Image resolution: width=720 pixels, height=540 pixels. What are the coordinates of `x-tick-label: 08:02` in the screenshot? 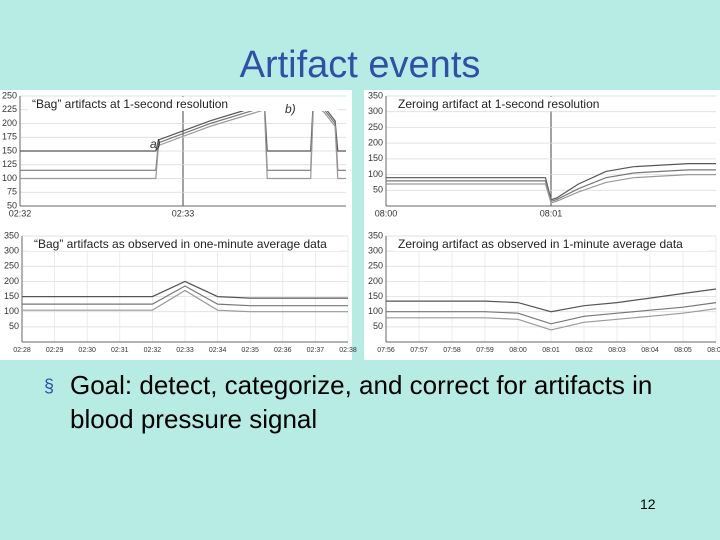 It's located at (584, 350).